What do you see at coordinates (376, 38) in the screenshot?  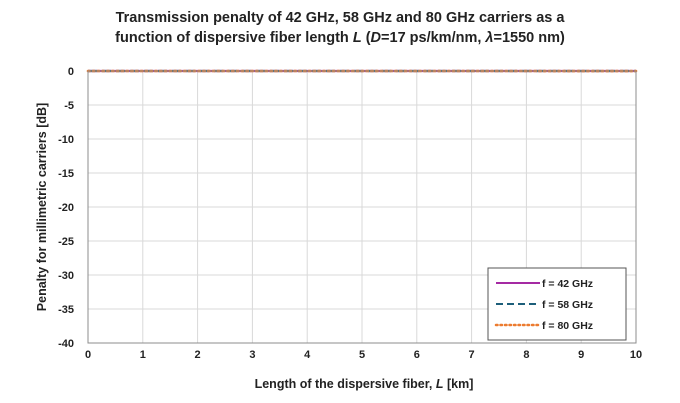 I see `title-D-symbol: D` at bounding box center [376, 38].